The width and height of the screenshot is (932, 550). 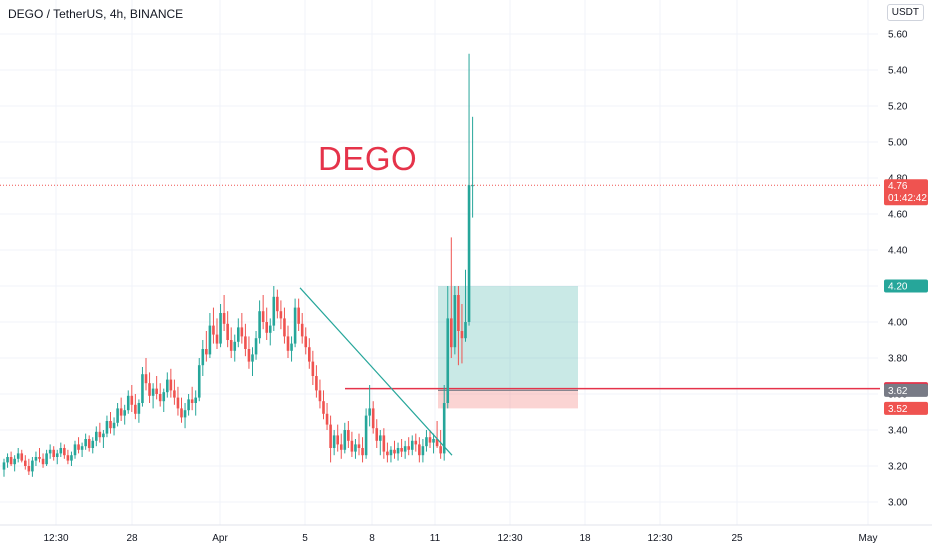 I want to click on price-tag-label: 3.52, so click(x=898, y=409).